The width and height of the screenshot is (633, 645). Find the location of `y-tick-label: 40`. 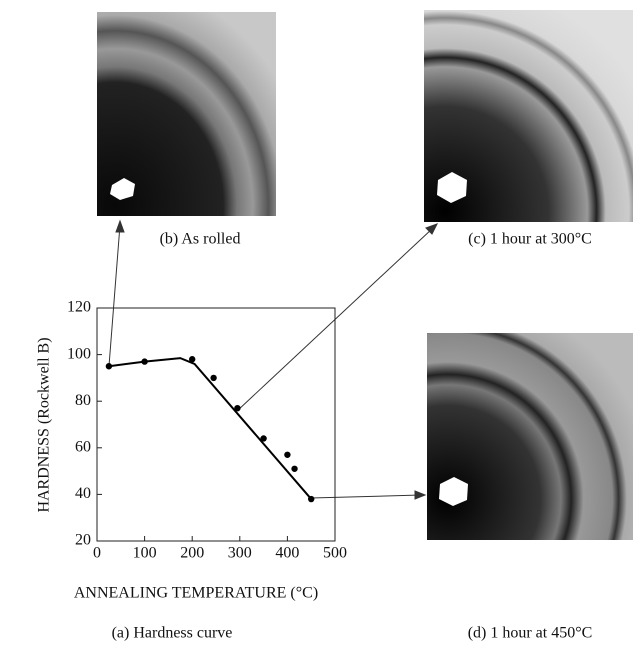

y-tick-label: 40 is located at coordinates (83, 493).